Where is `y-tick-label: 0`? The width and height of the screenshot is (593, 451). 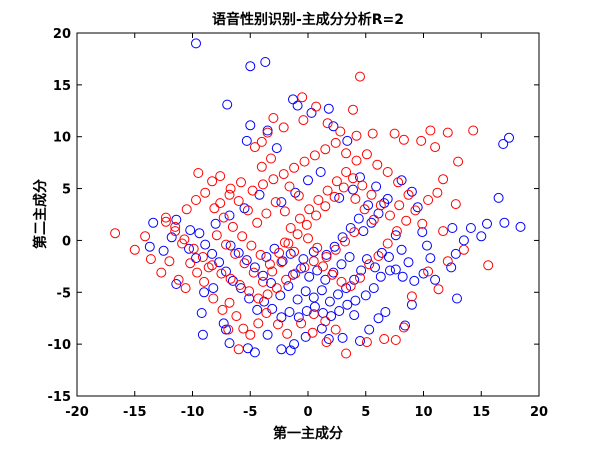 y-tick-label: 0 is located at coordinates (66, 241).